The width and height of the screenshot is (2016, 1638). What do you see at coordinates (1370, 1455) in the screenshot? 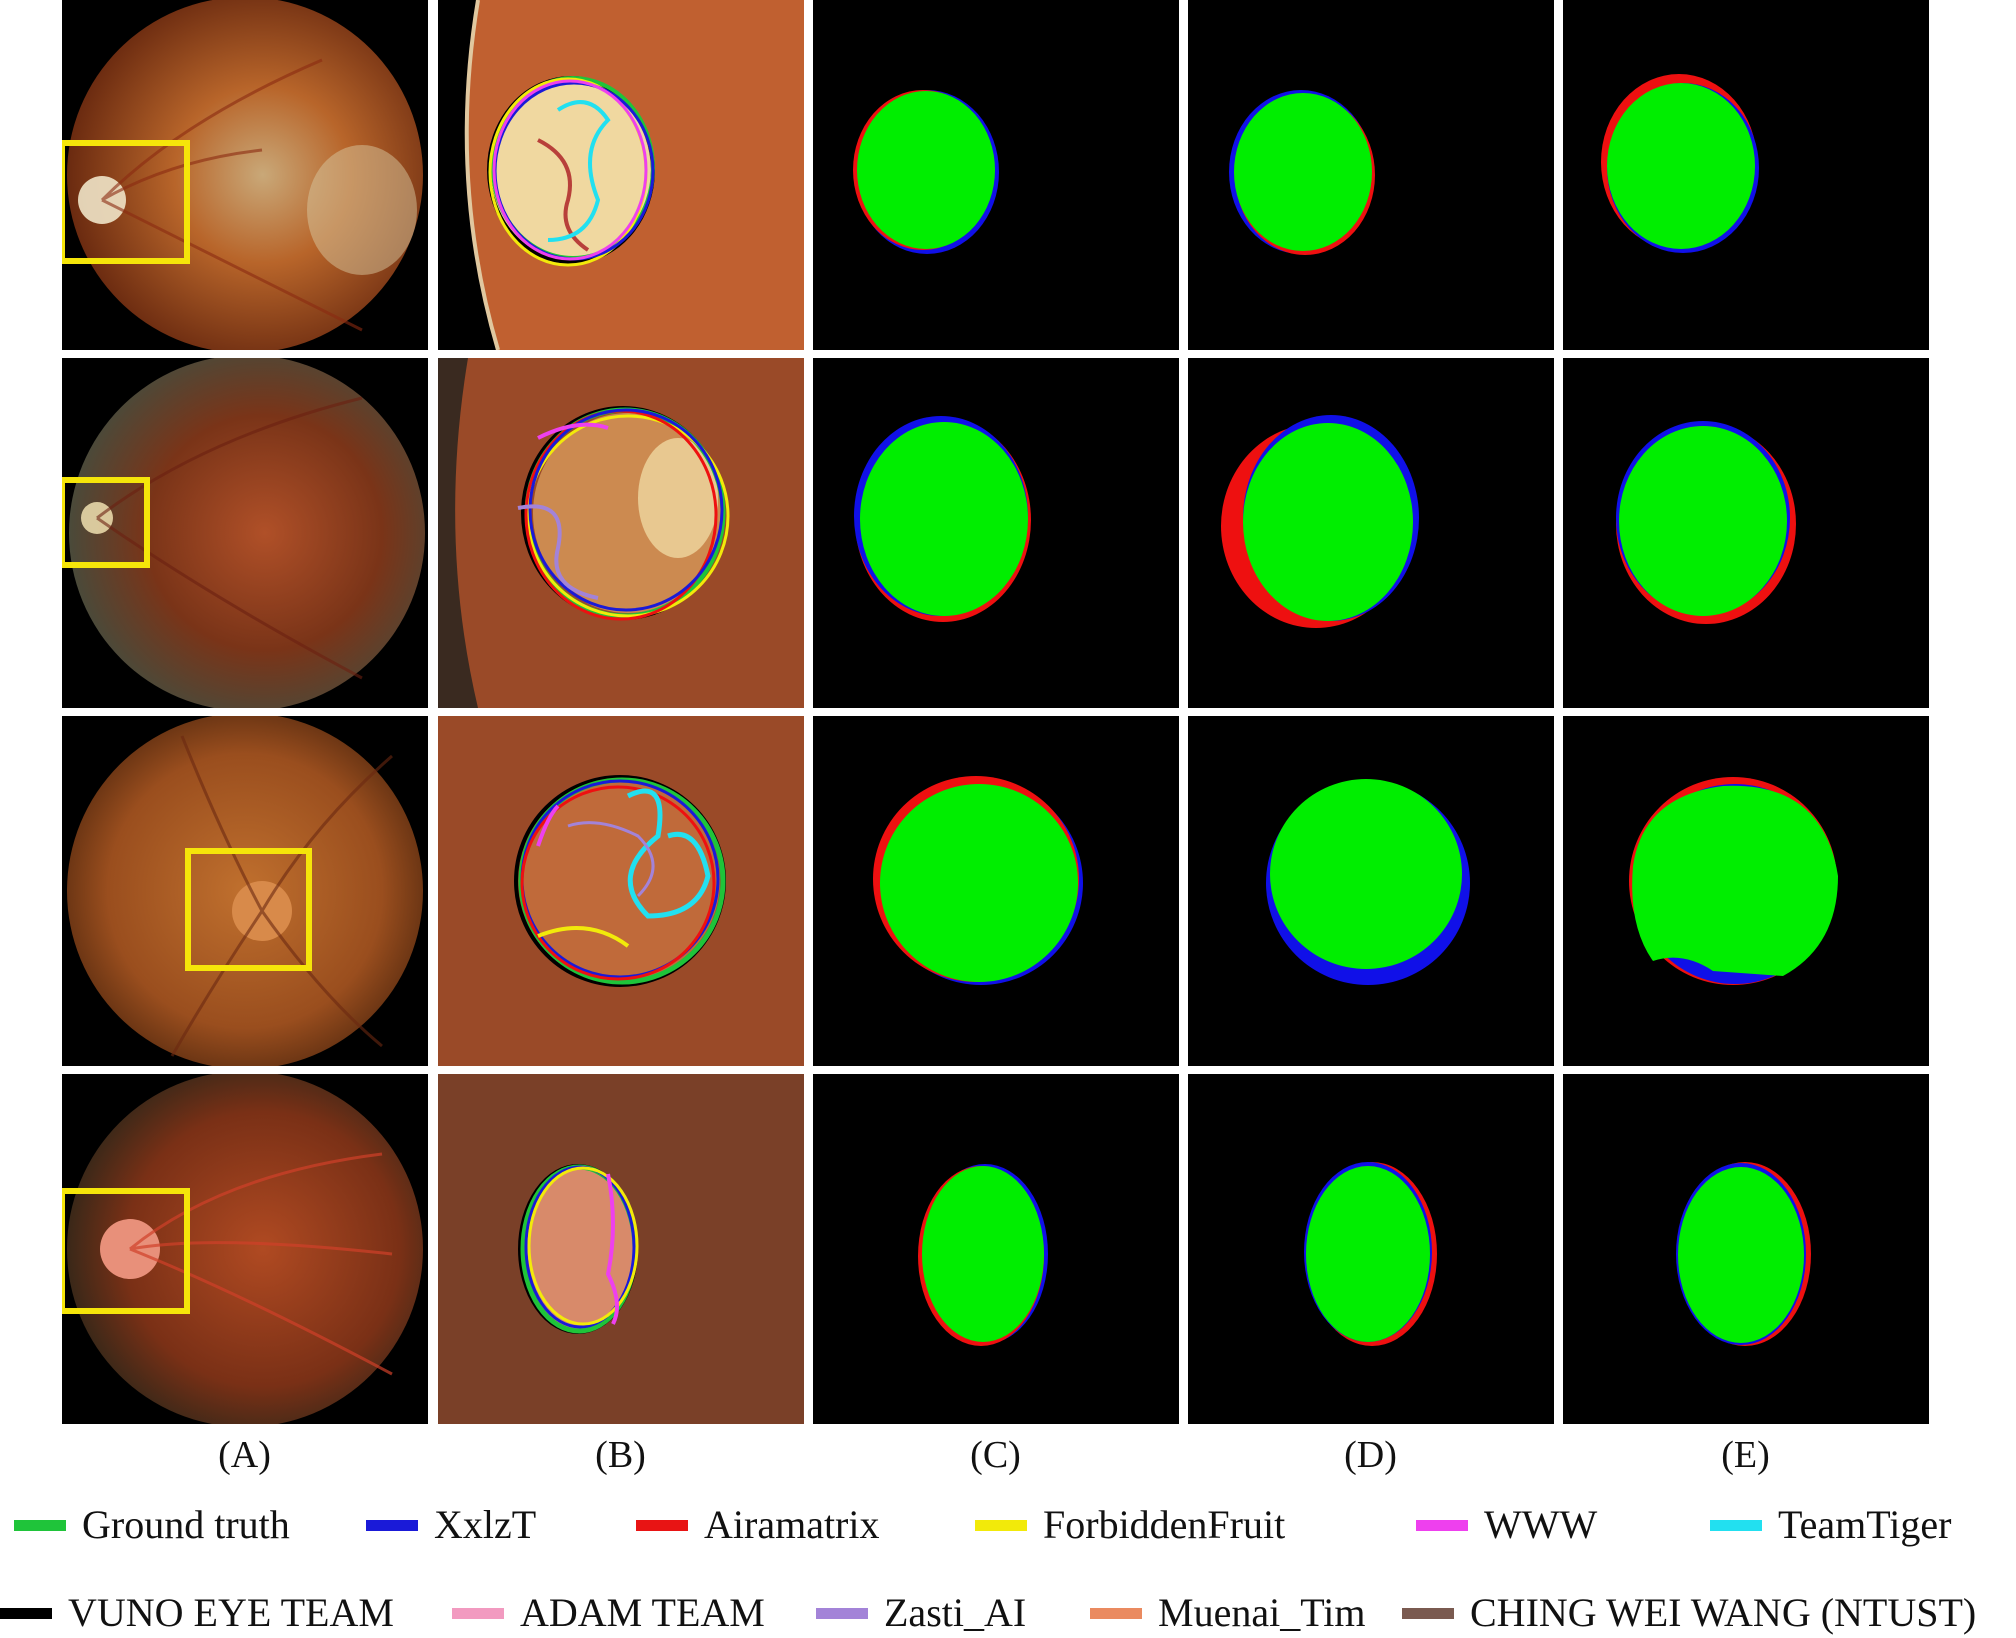
I see `column-label-d: (D)` at bounding box center [1370, 1455].